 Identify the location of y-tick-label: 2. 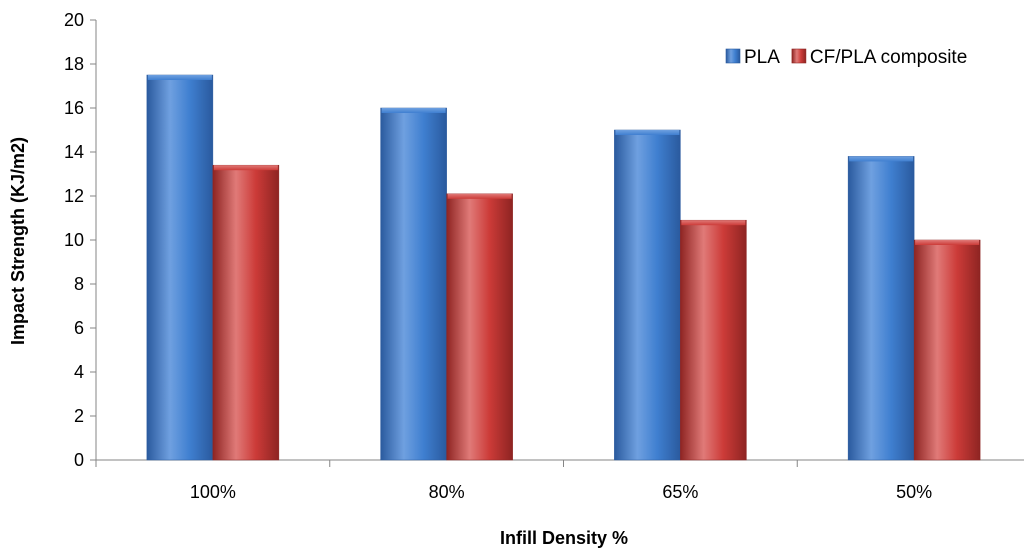
(79, 416).